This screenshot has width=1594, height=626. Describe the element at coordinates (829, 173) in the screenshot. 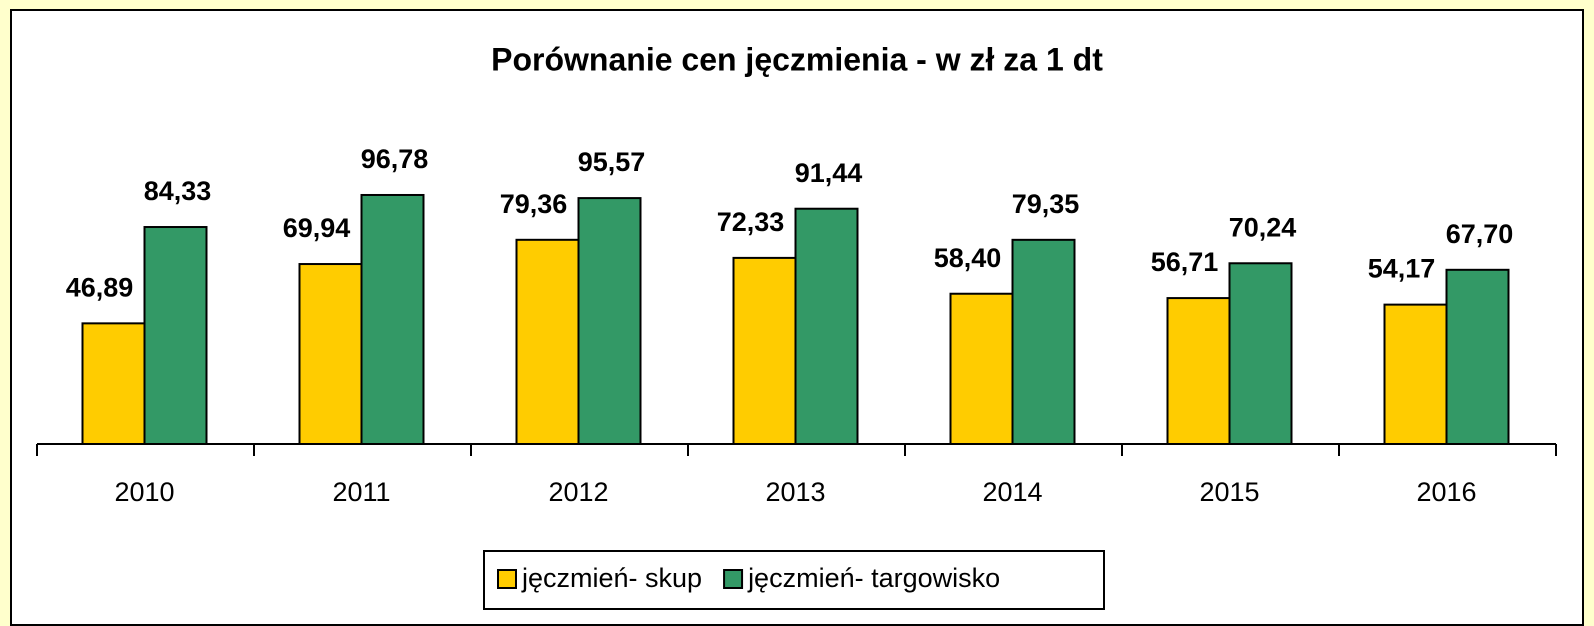

I see `value-label: 91,44` at that location.